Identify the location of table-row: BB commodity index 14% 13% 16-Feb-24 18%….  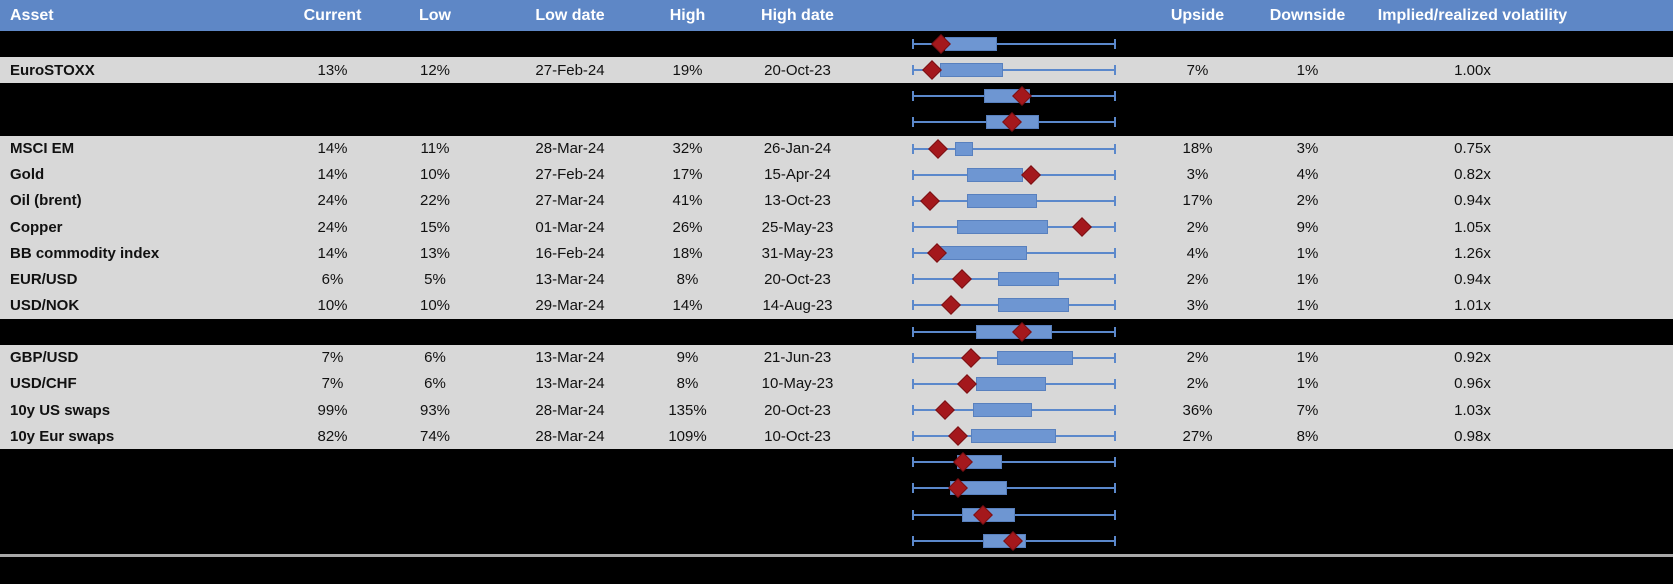
(836, 253).